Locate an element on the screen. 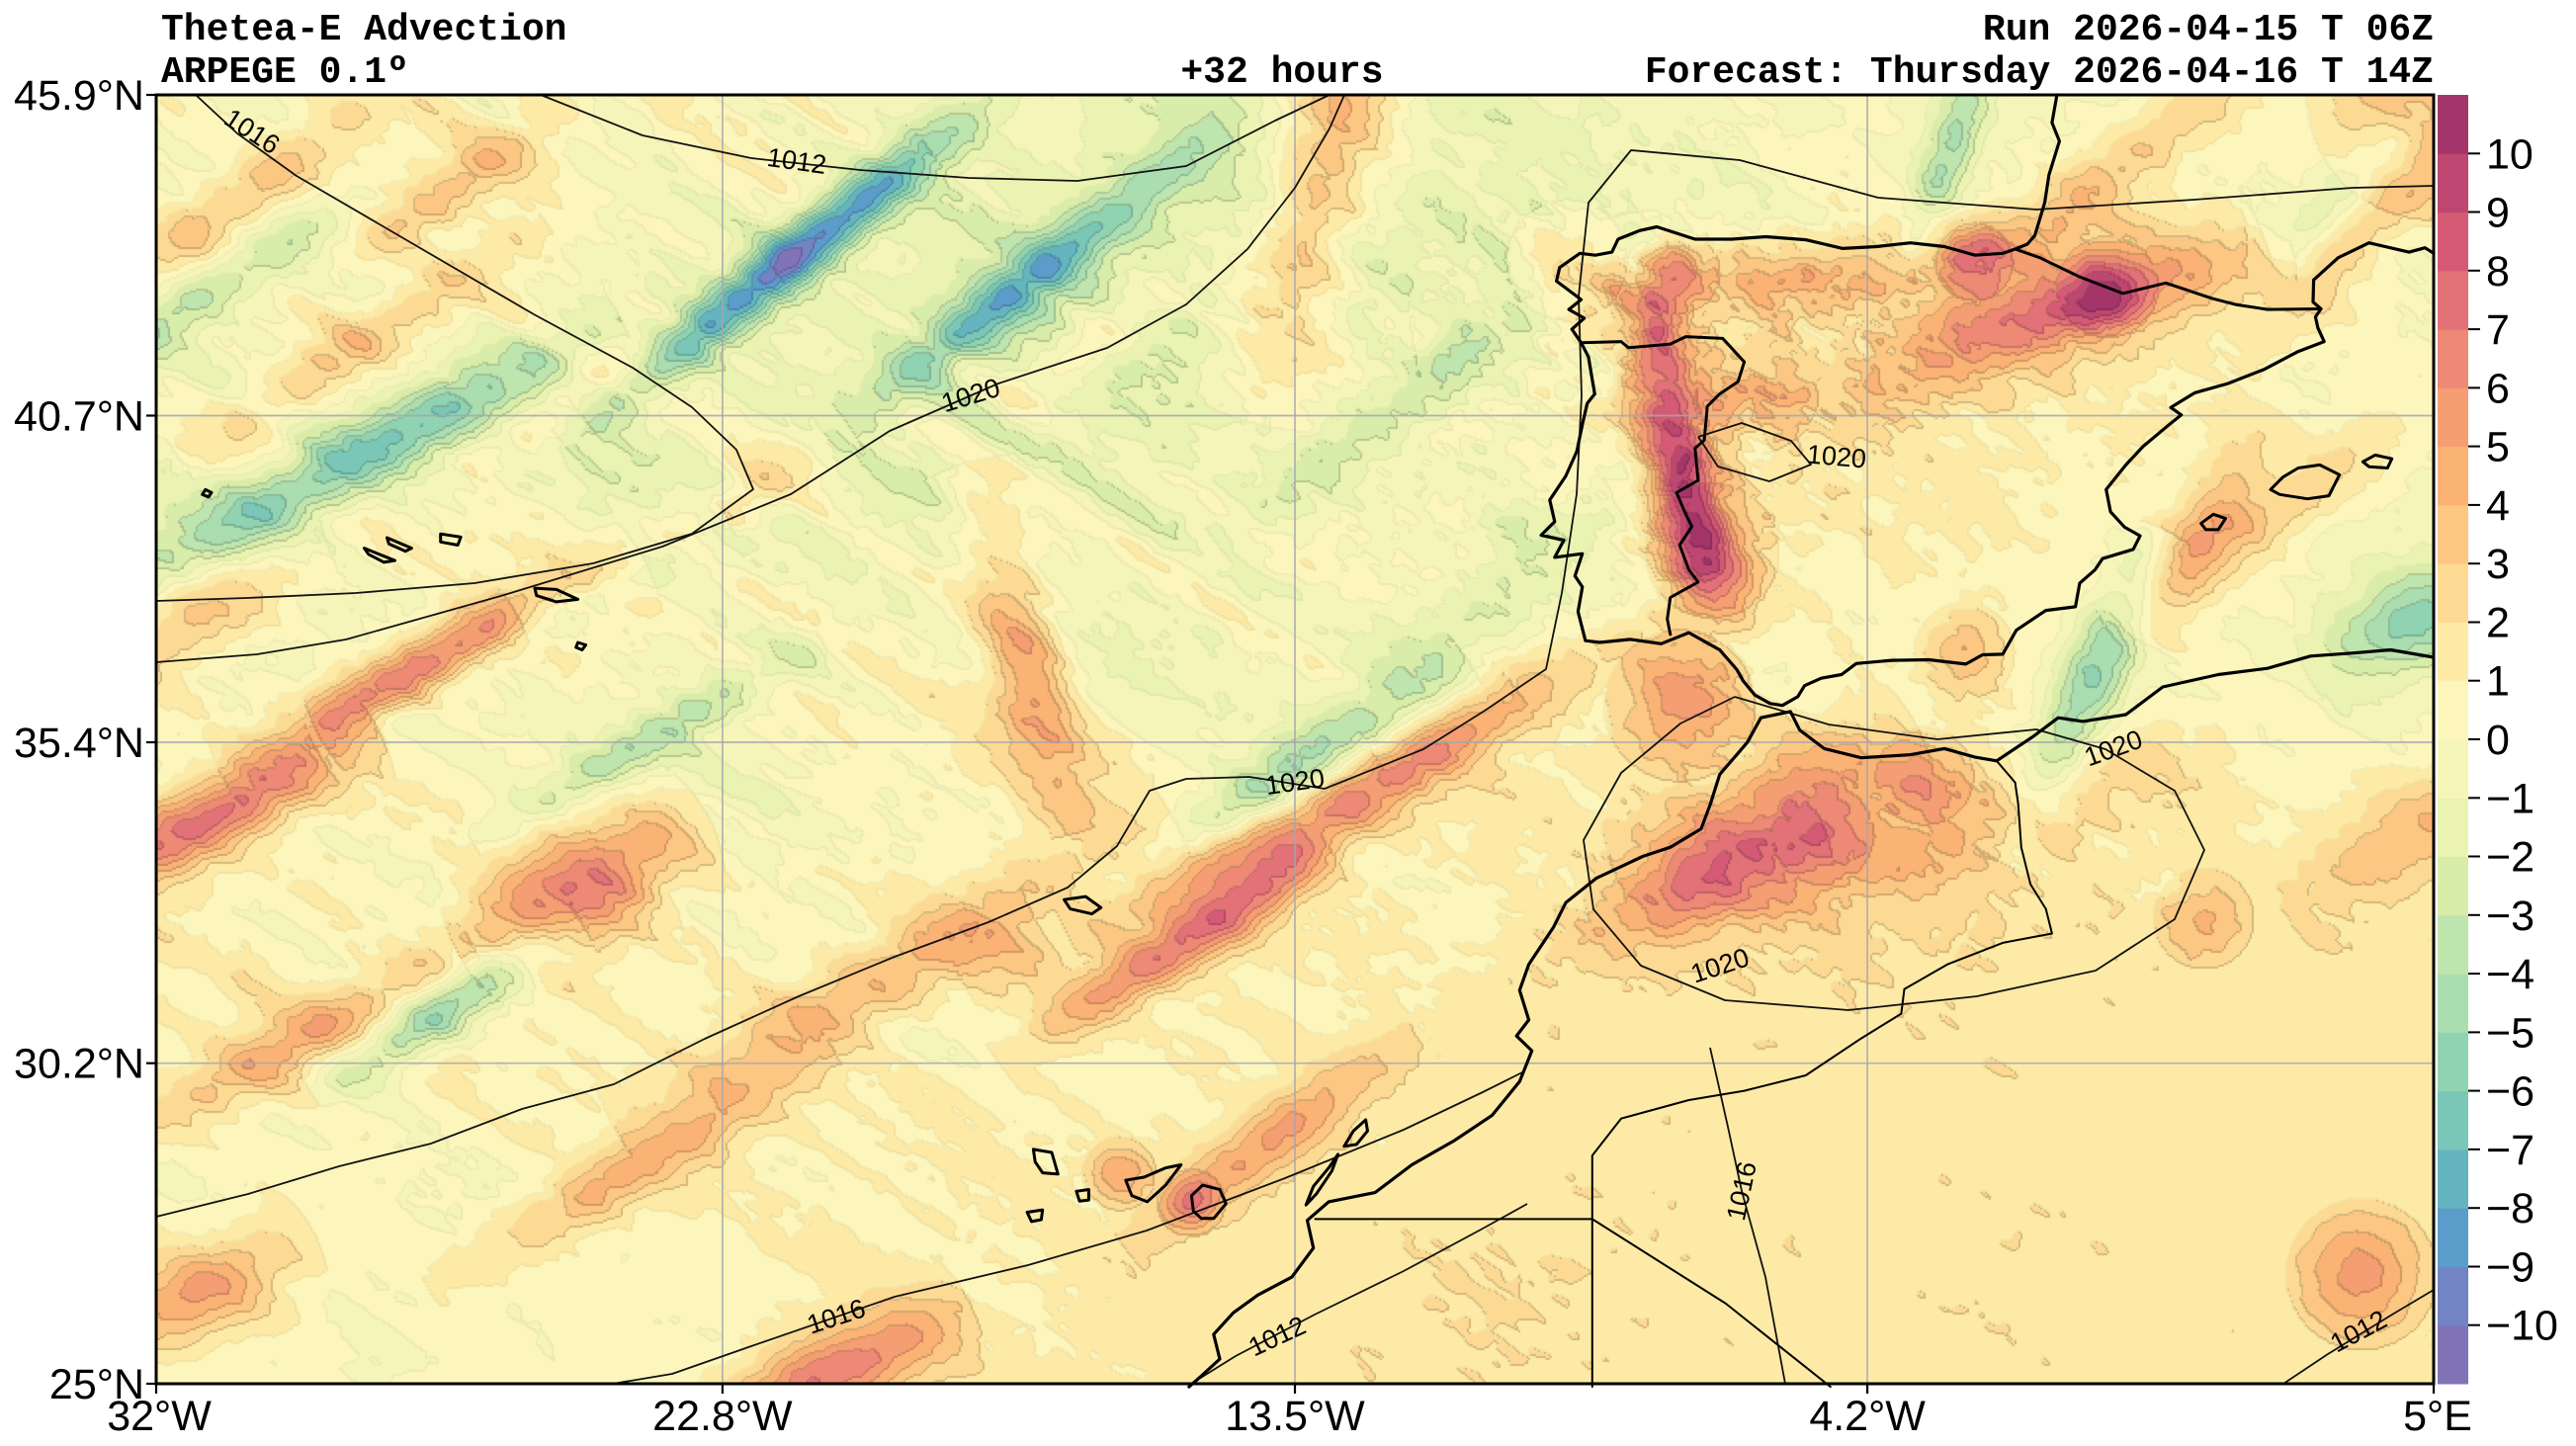 Image resolution: width=2576 pixels, height=1446 pixels. svg-text: Run 2026-04-15 T 06Z is located at coordinates (2208, 30).